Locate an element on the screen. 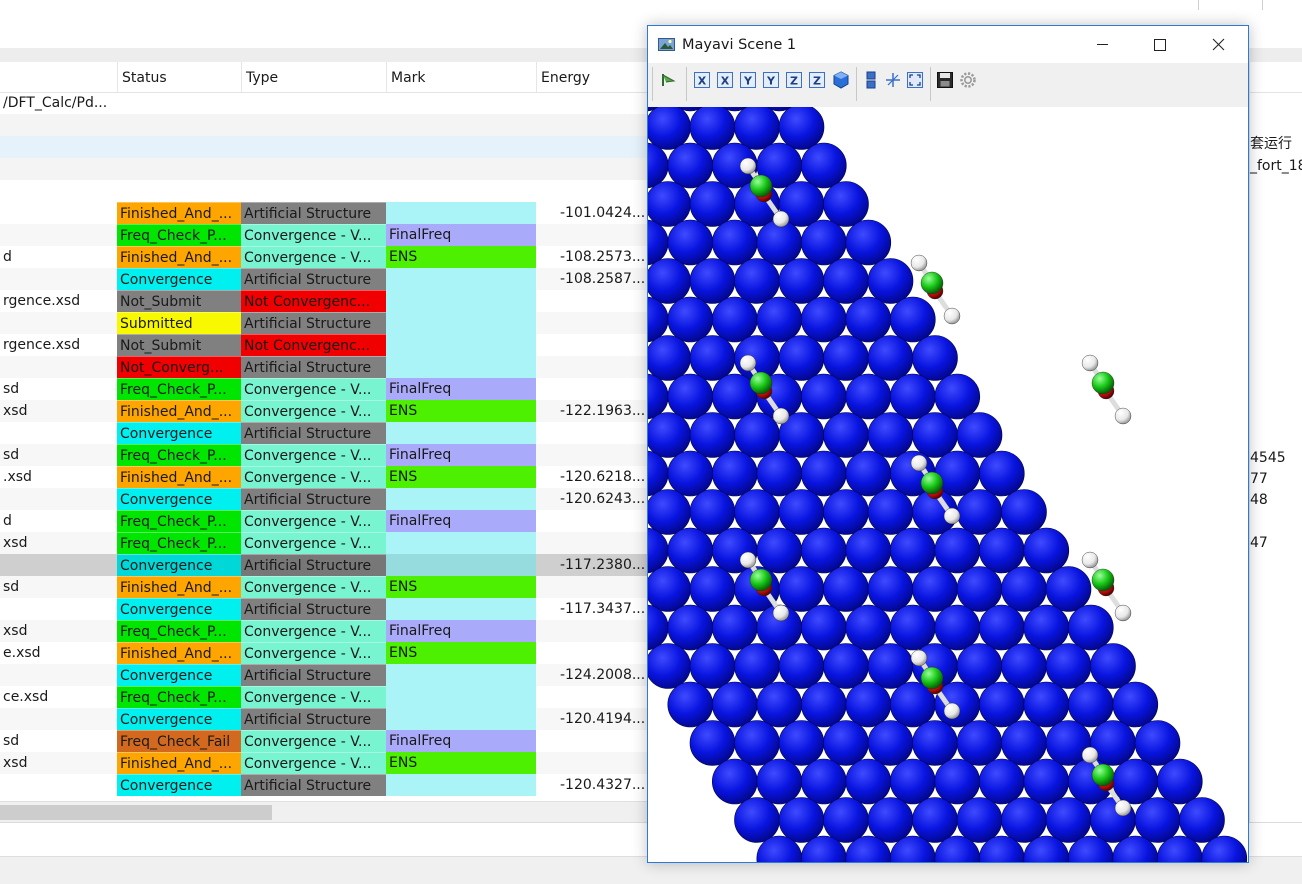  column-header-energy: Energy is located at coordinates (592, 77).